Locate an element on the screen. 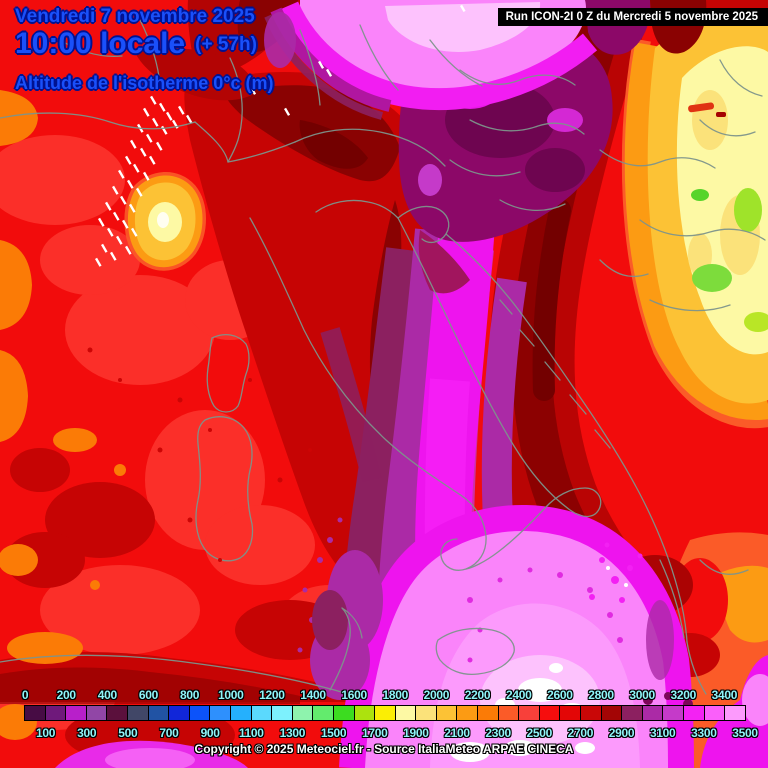  scale-label-500: 500 is located at coordinates (128, 733).